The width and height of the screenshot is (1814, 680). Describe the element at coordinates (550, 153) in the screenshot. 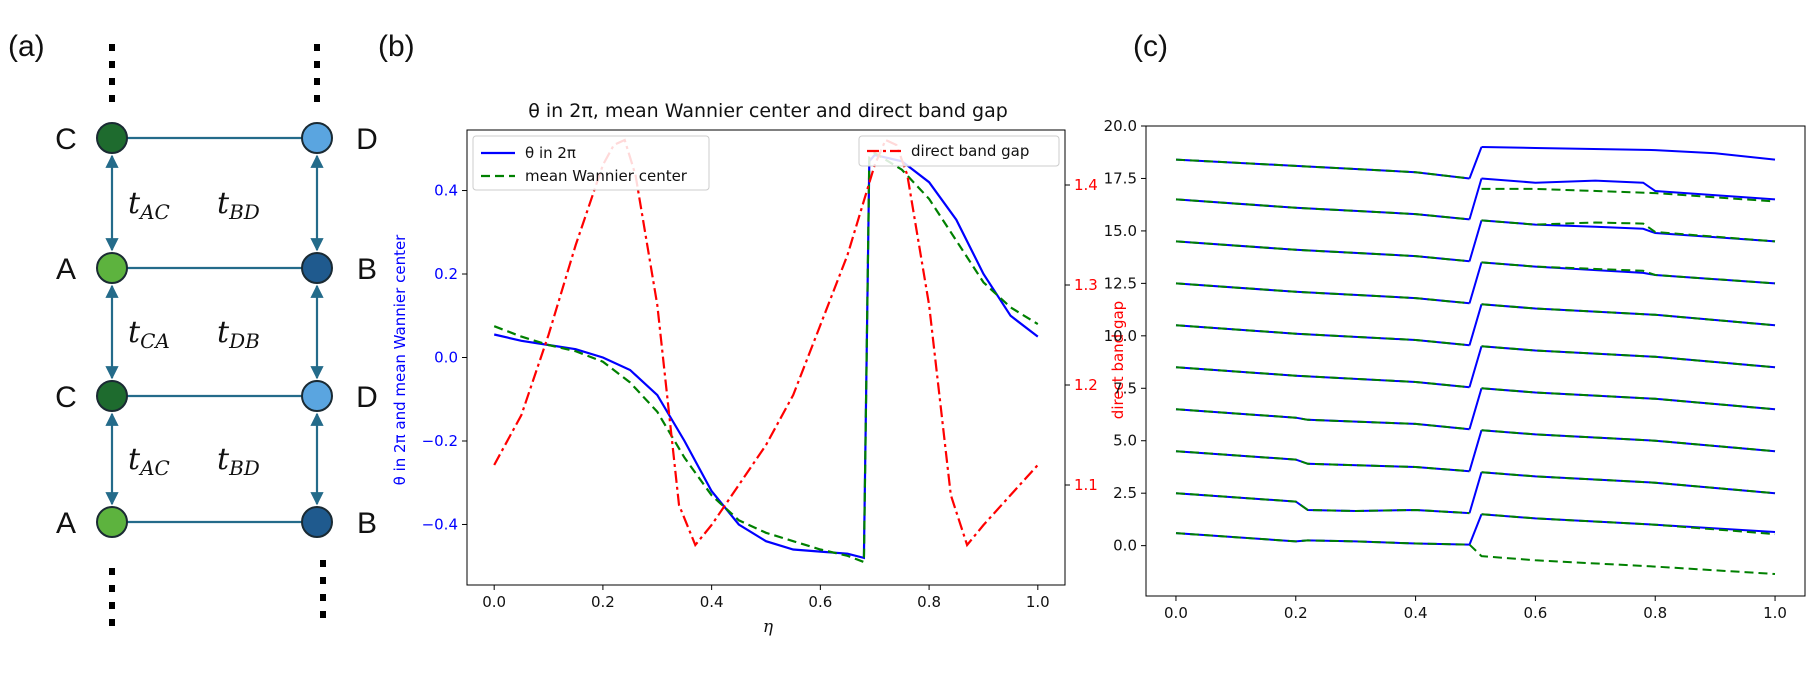

I see `chart-b-legend-label: θ in 2π` at that location.